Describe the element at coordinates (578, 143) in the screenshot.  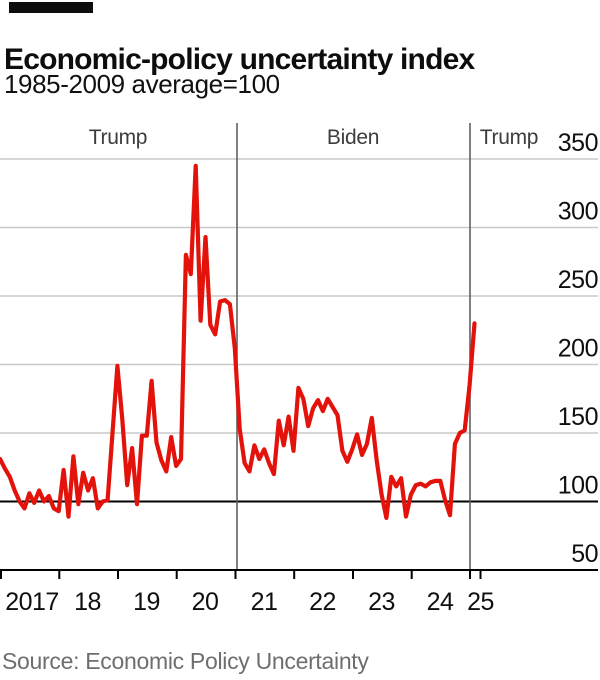
I see `y-tick-label-350: 350` at that location.